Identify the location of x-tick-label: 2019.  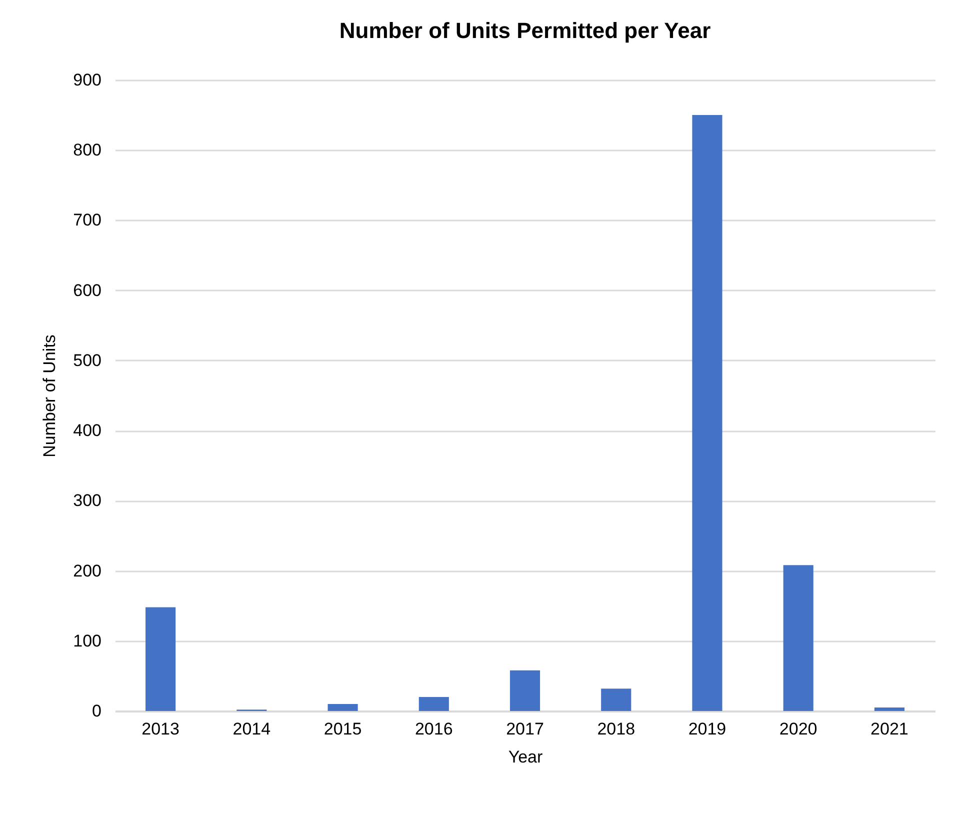
(707, 729).